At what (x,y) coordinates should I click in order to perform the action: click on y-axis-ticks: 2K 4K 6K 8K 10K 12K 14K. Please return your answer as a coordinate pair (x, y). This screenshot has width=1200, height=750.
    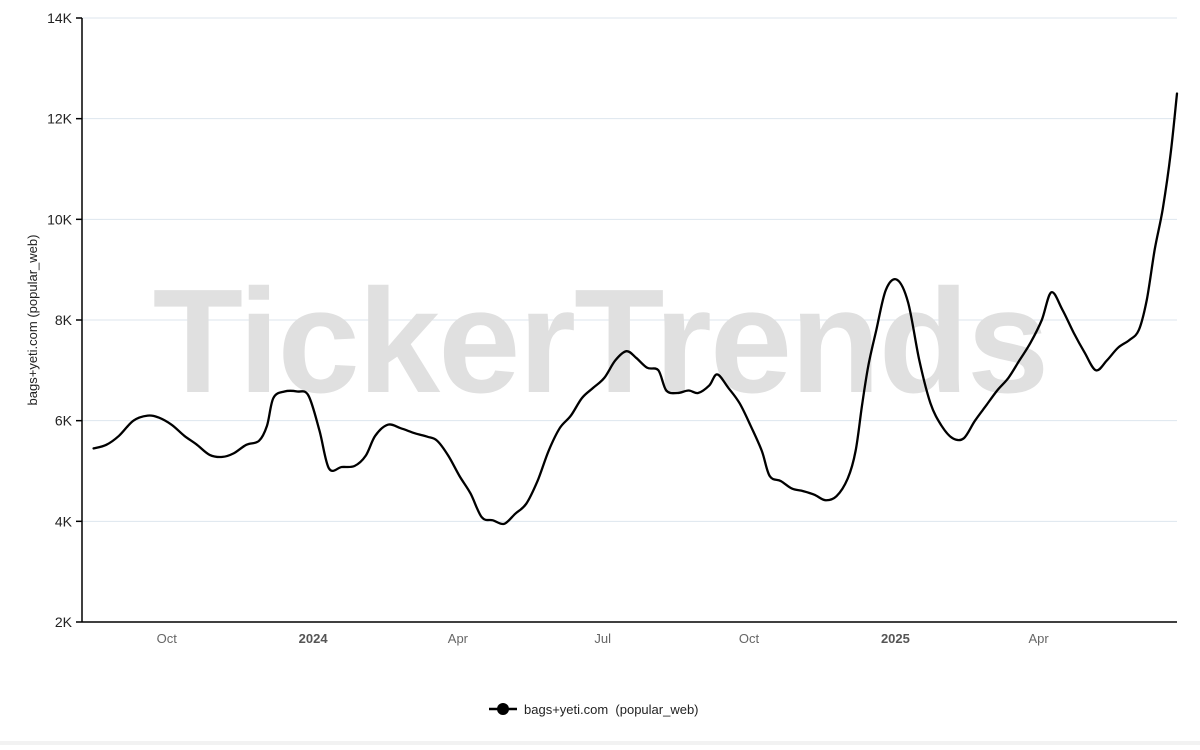
    Looking at the image, I should click on (64, 320).